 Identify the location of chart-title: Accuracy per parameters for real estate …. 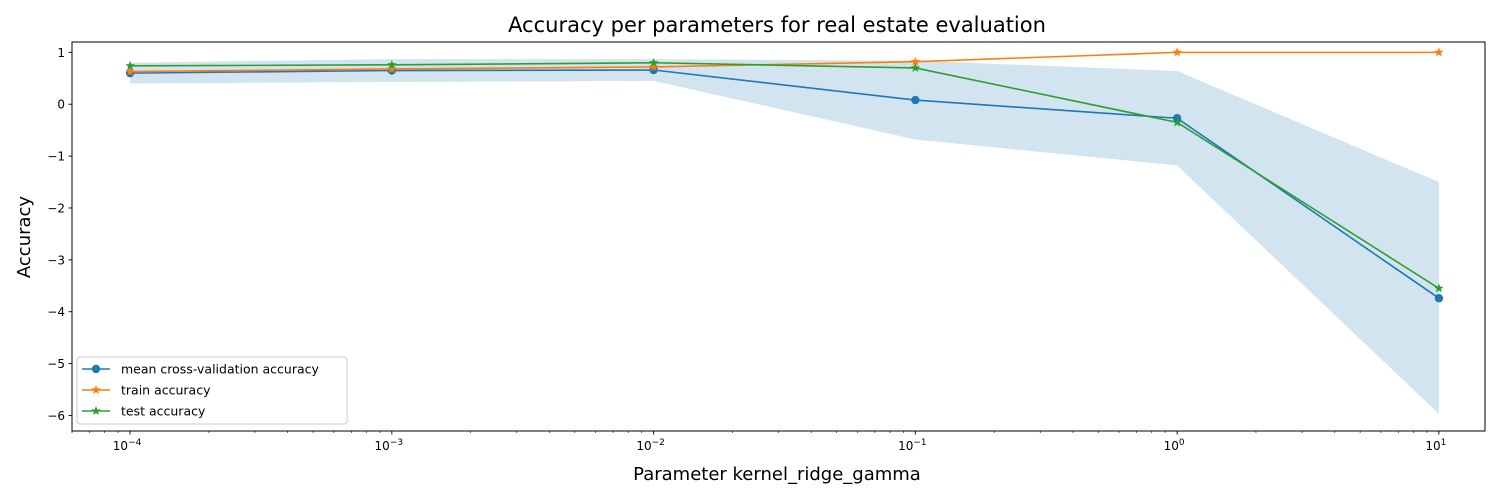
(777, 25).